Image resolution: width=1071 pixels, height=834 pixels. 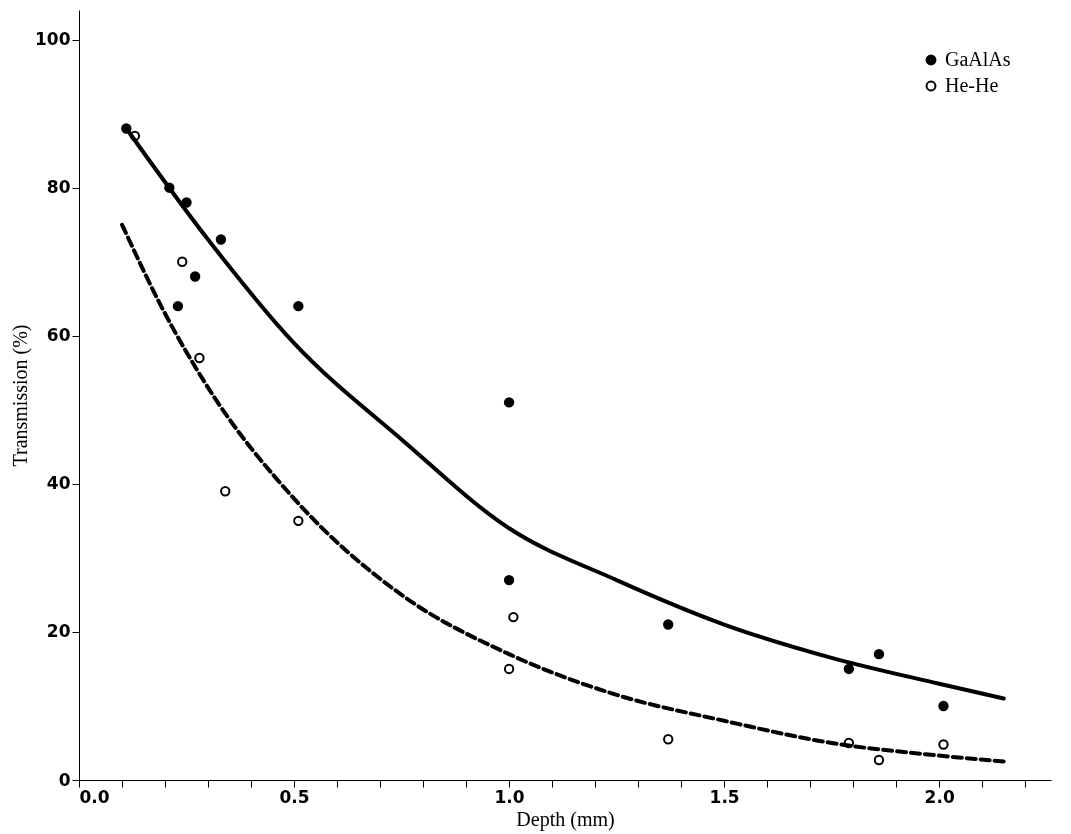 I want to click on x-tick-label: 2.0, so click(x=939, y=796).